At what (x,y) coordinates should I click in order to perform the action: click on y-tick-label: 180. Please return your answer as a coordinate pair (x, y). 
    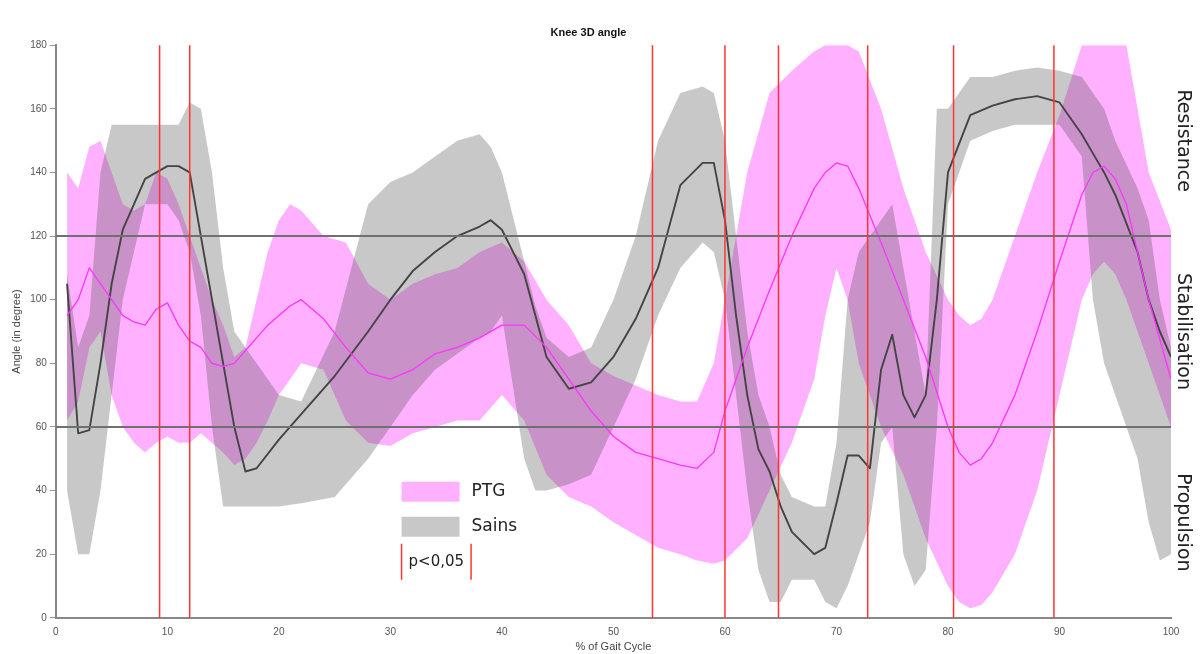
    Looking at the image, I should click on (39, 44).